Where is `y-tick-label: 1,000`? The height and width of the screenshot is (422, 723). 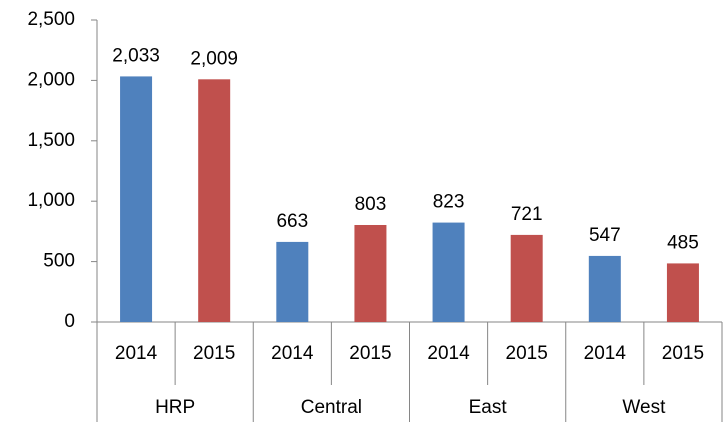
y-tick-label: 1,000 is located at coordinates (51, 200).